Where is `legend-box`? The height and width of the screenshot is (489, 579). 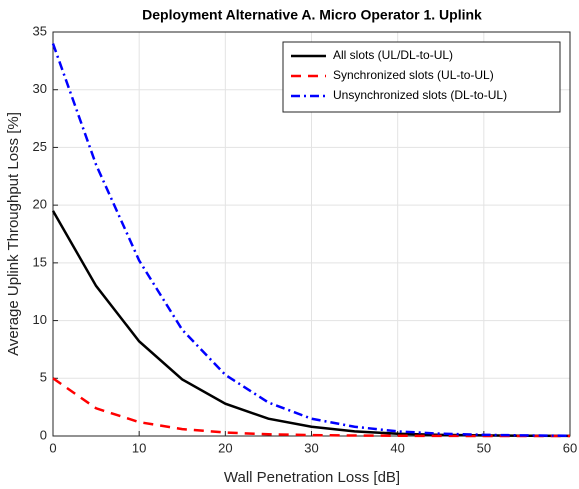 legend-box is located at coordinates (421, 77).